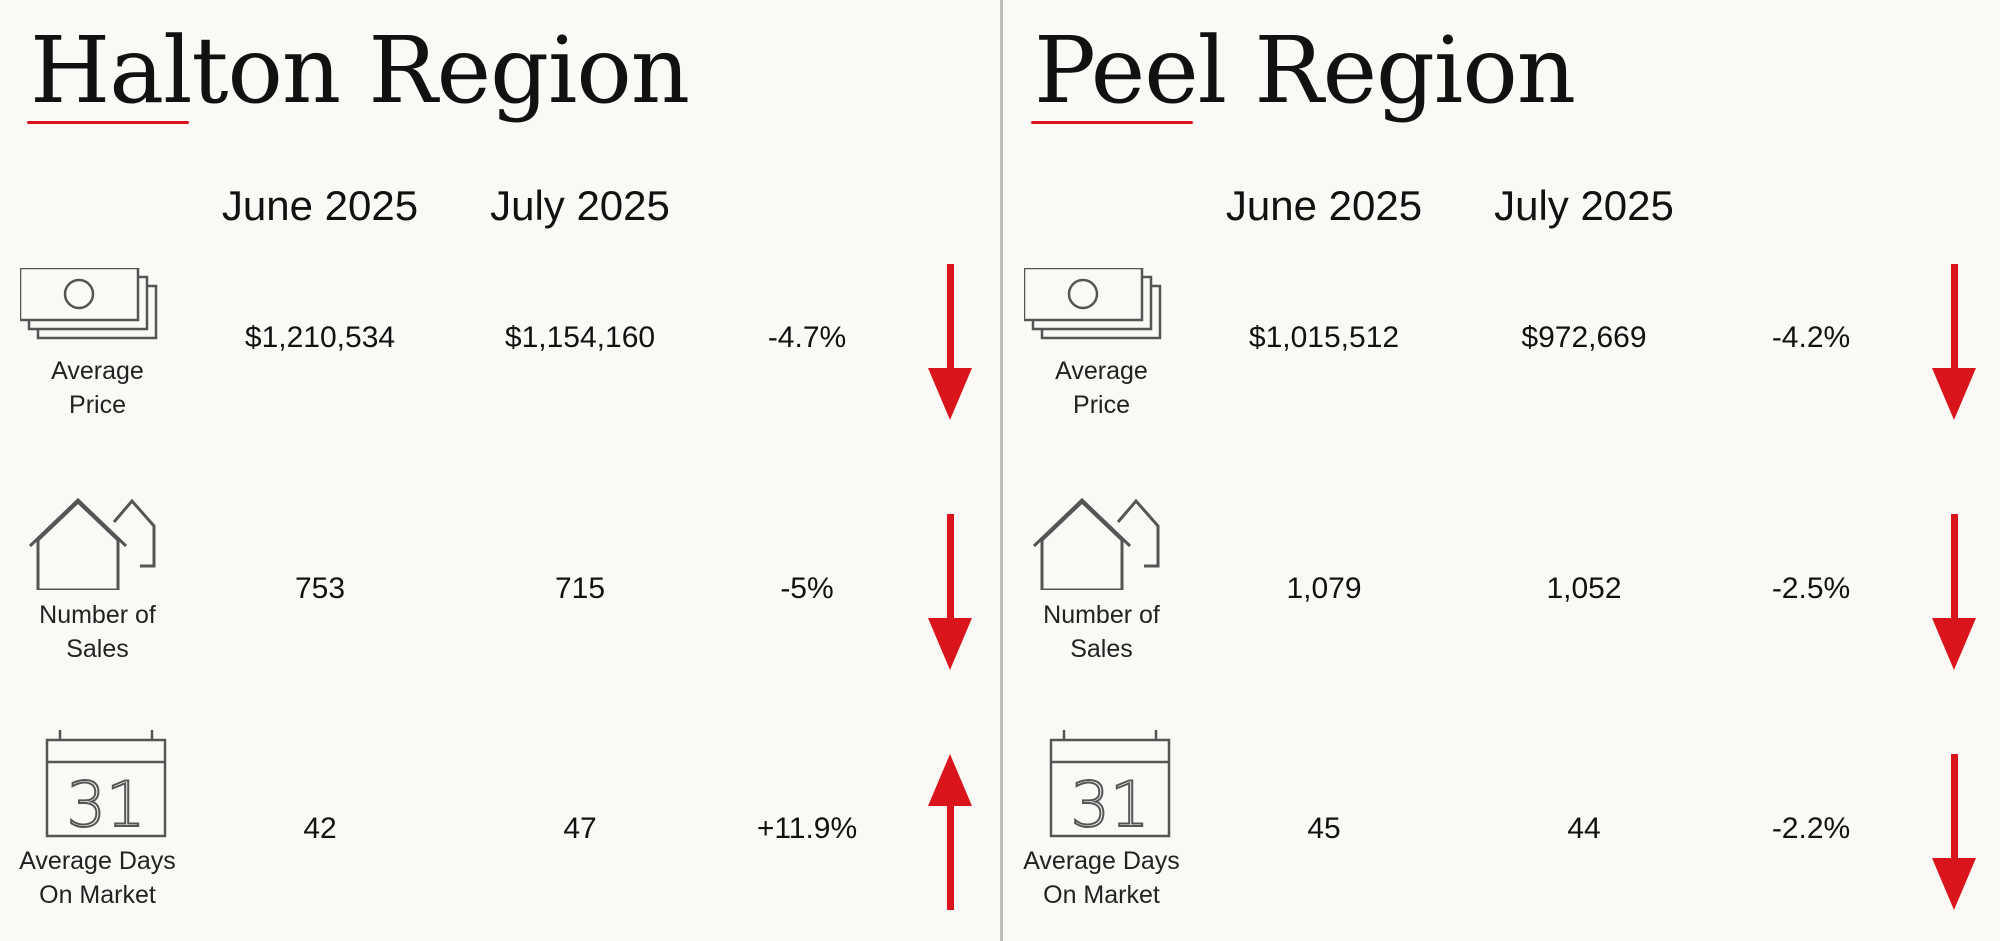 The width and height of the screenshot is (2000, 941). What do you see at coordinates (1584, 337) in the screenshot?
I see `value-july: $972,669` at bounding box center [1584, 337].